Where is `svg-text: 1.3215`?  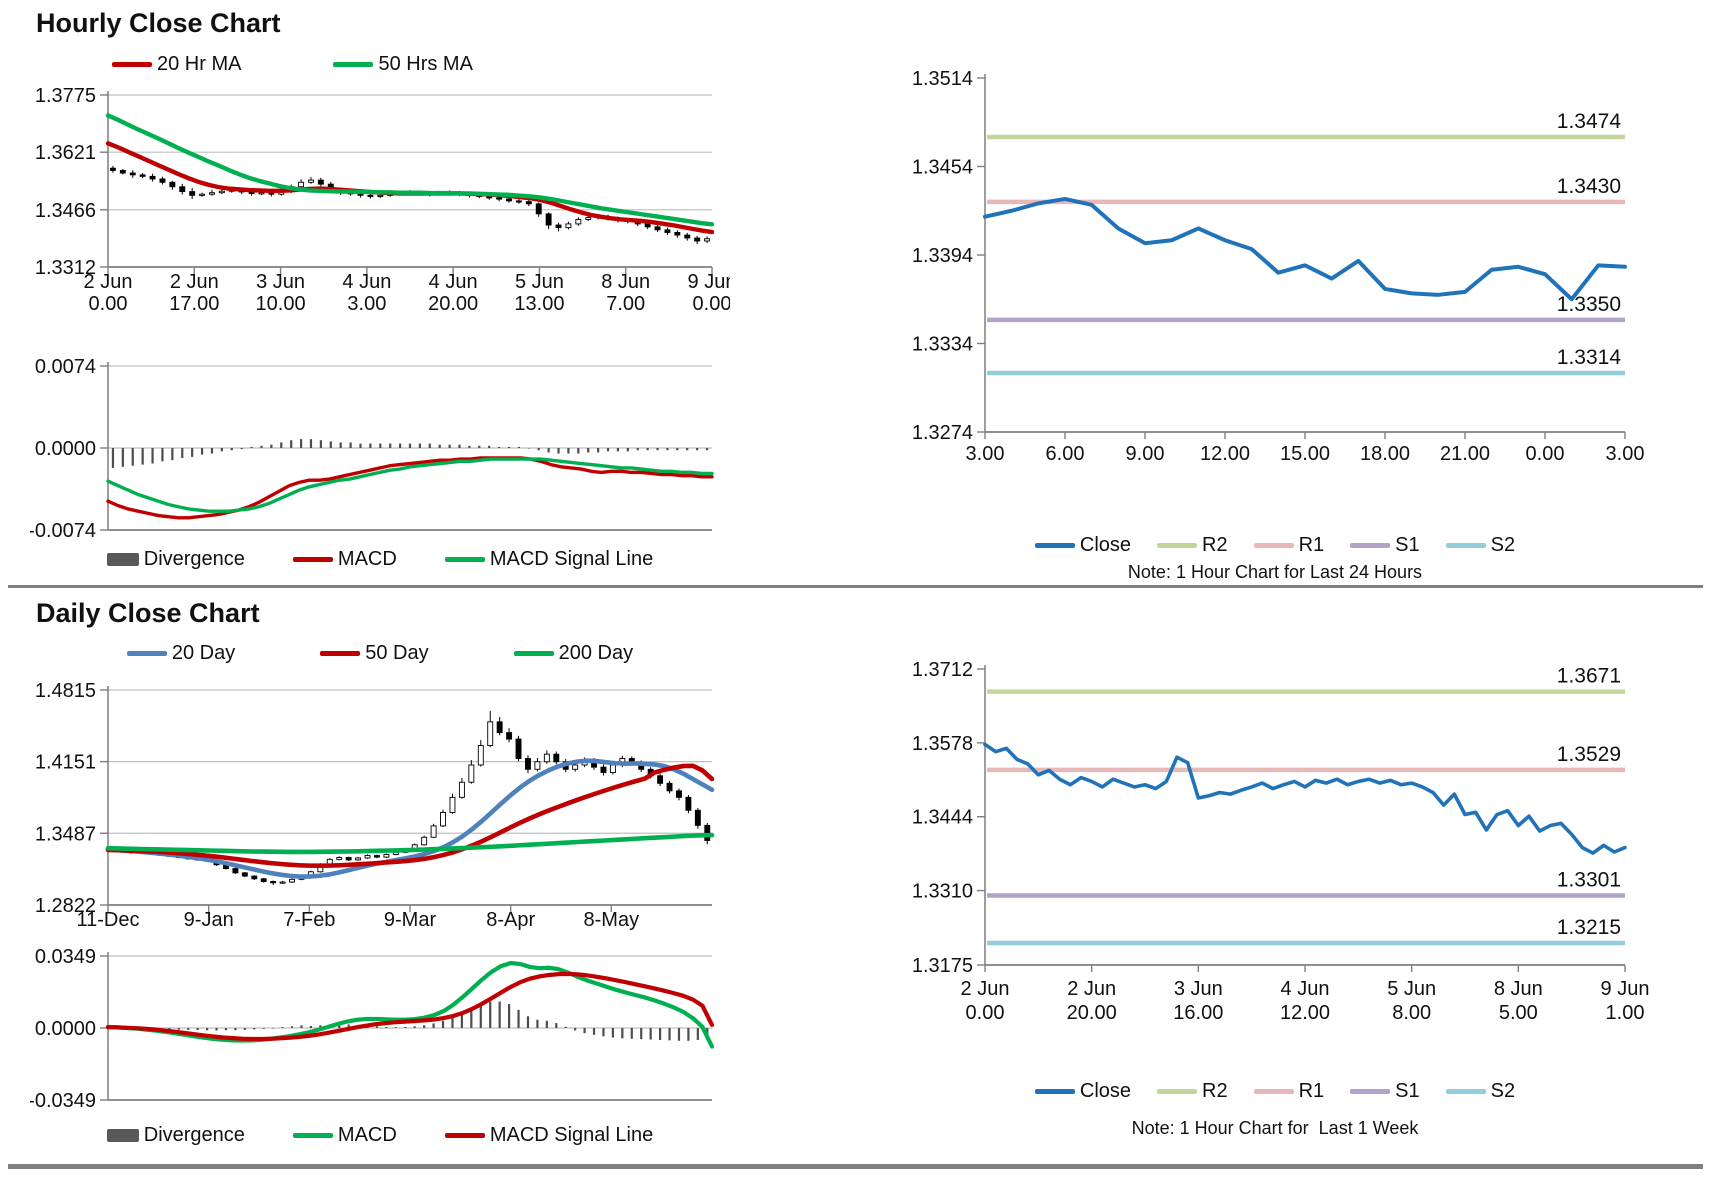 svg-text: 1.3215 is located at coordinates (1589, 927).